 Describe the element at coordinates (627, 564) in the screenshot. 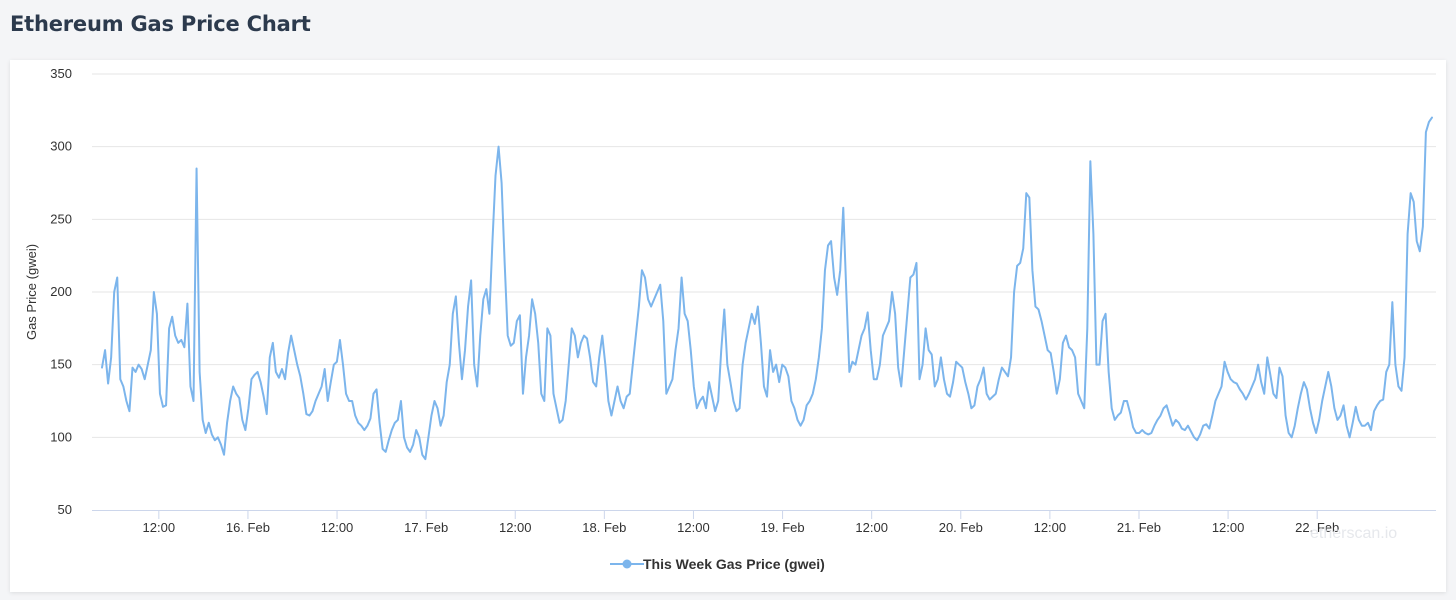

I see `legend-marker` at that location.